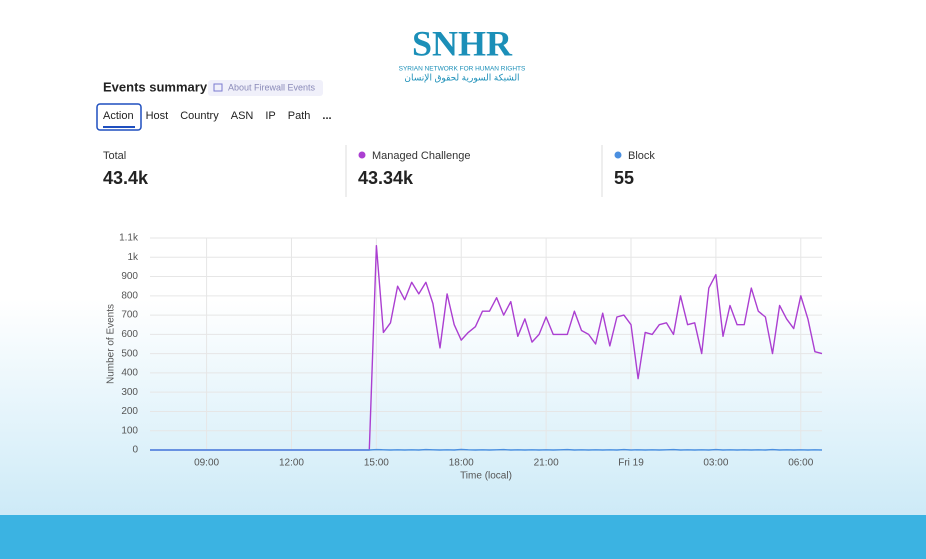  Describe the element at coordinates (486, 449) in the screenshot. I see `series-line` at that location.